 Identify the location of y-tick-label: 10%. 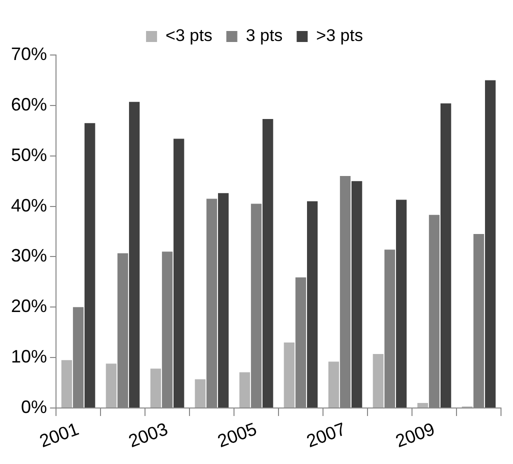
(29, 356).